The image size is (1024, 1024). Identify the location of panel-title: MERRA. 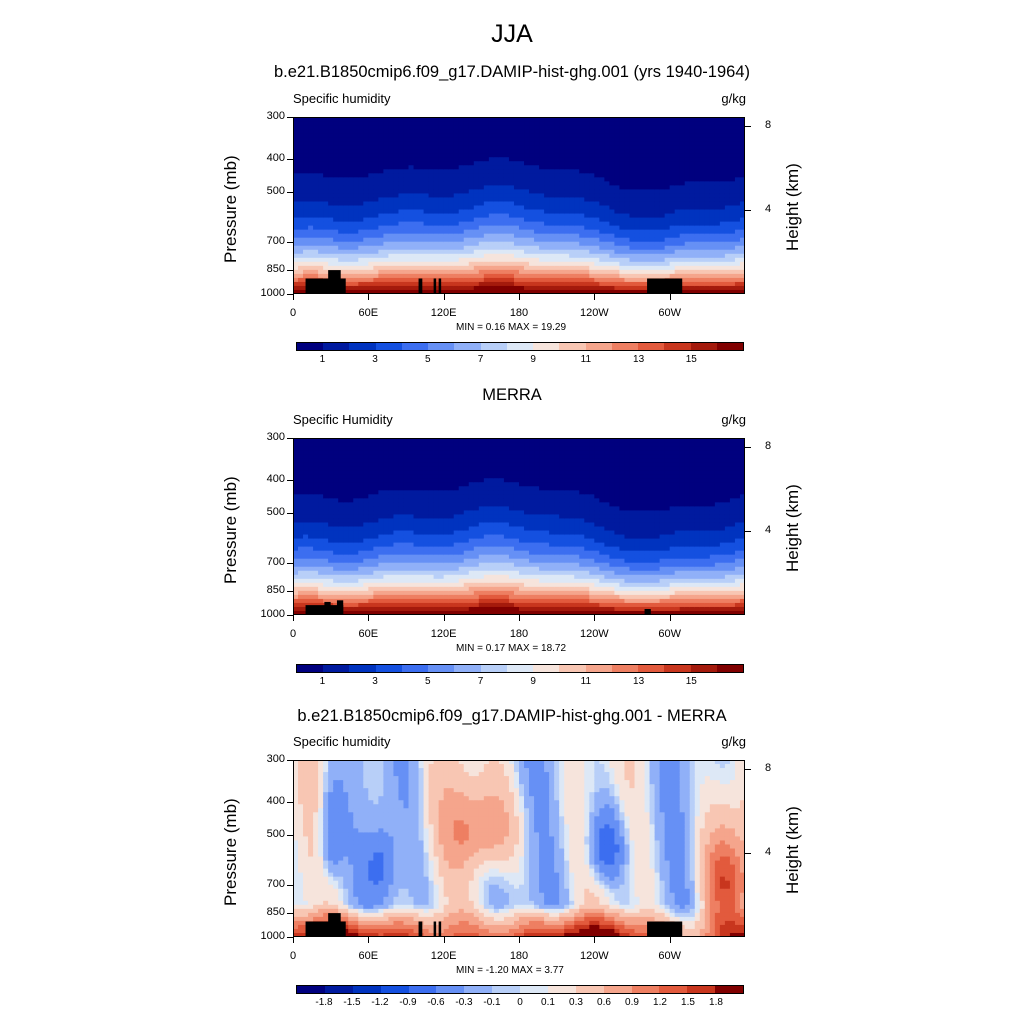
(512, 395).